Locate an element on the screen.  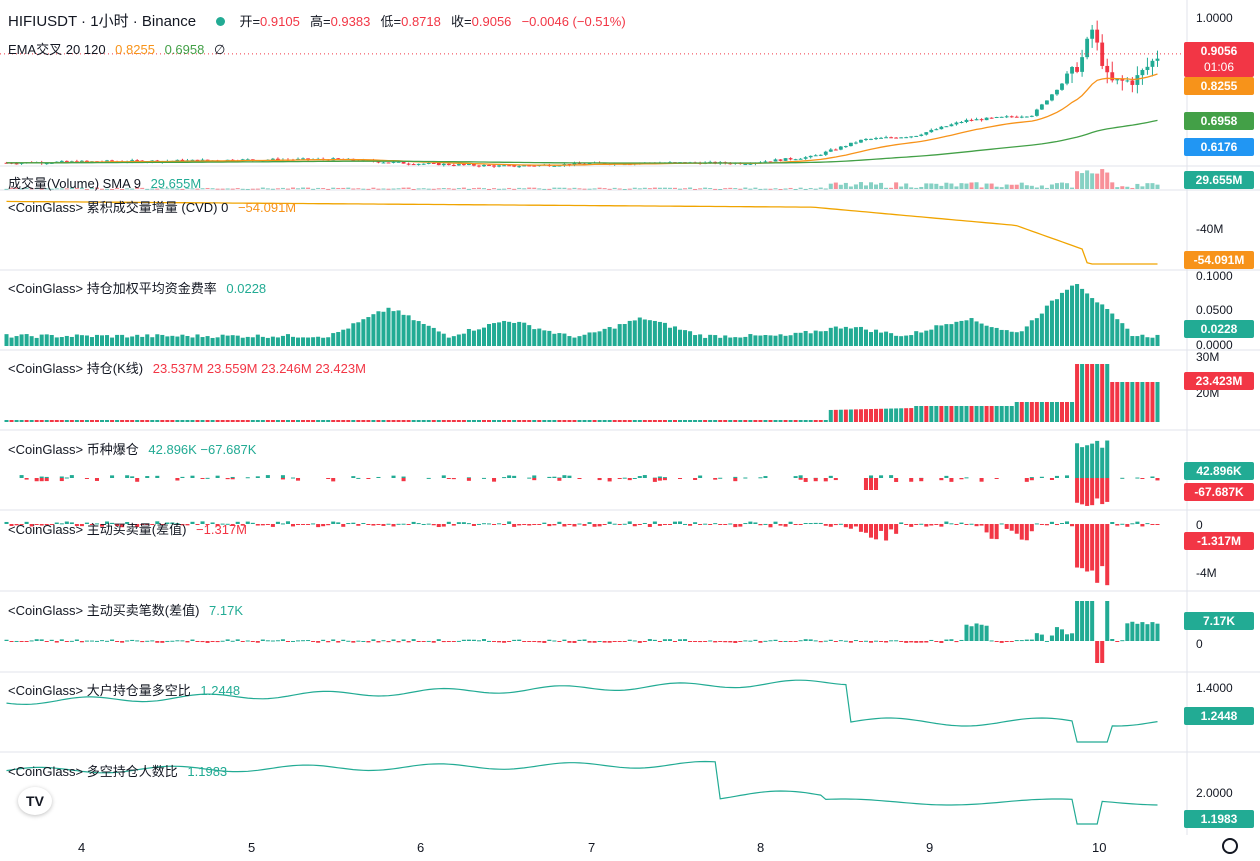
funding-legend: <CoinGlass> 持仓加权平均资金费率 0.0228 is located at coordinates (140, 289).